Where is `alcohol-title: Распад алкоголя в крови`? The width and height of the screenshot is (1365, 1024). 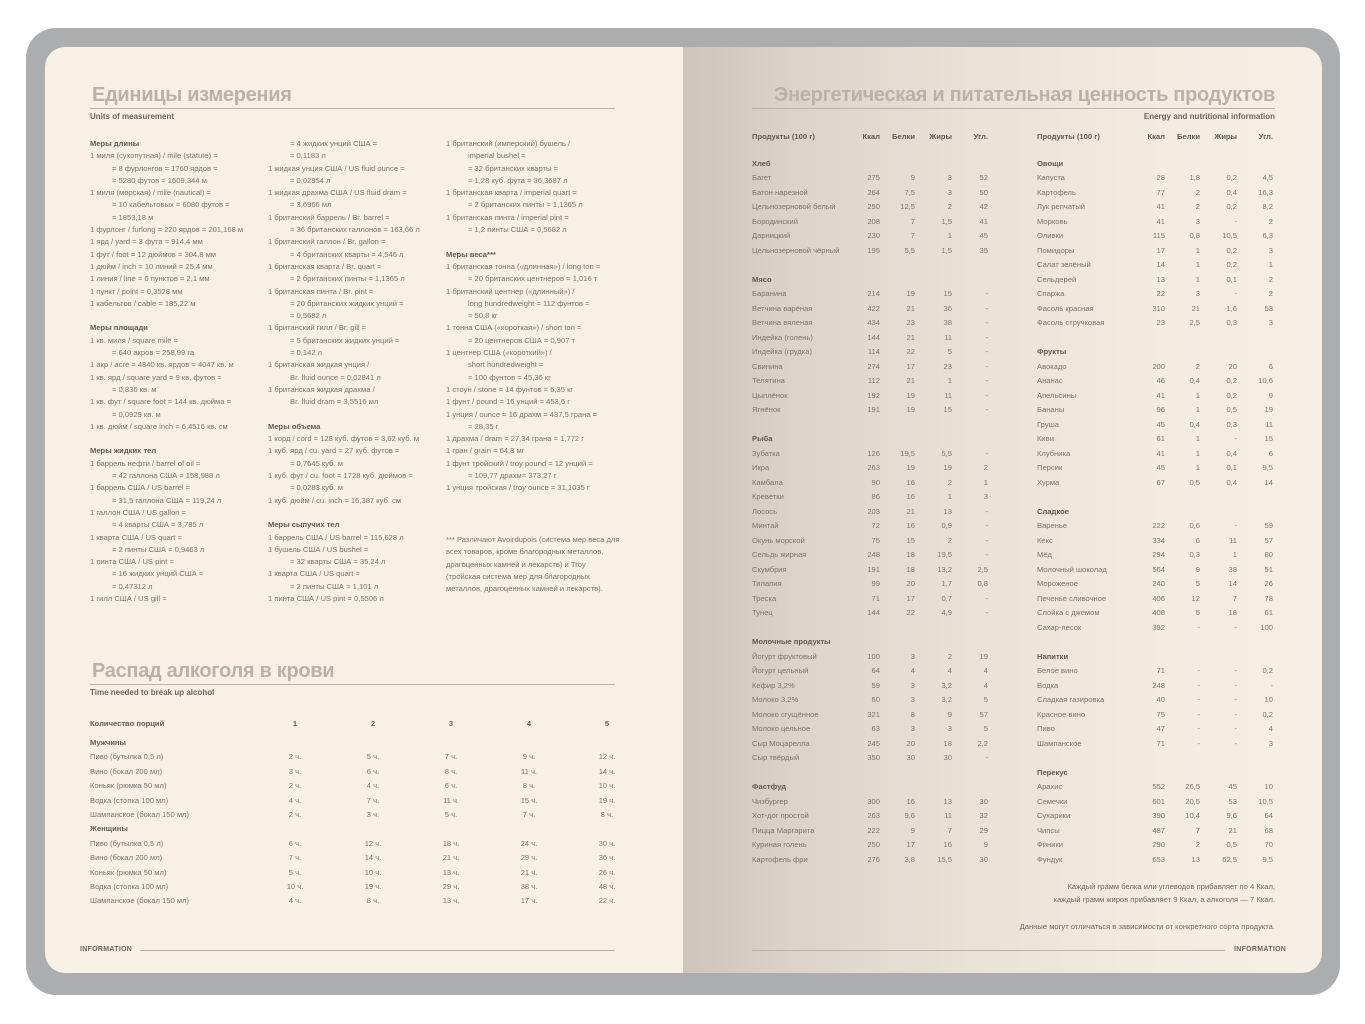 alcohol-title: Распад алкоголя в крови is located at coordinates (213, 671).